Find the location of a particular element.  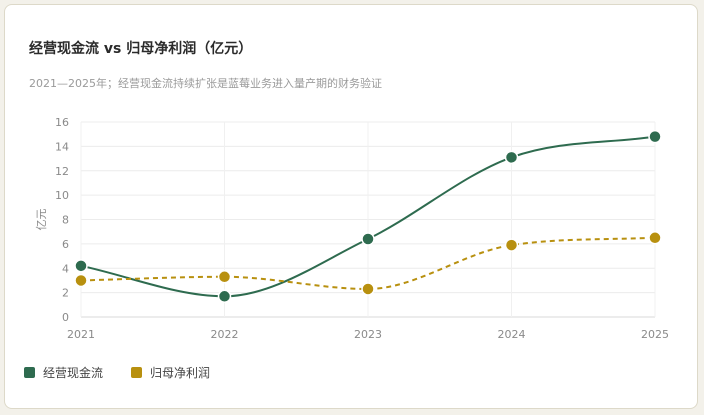

chart-title: 经营现金流 vs 归母净利润（亿元） is located at coordinates (141, 49).